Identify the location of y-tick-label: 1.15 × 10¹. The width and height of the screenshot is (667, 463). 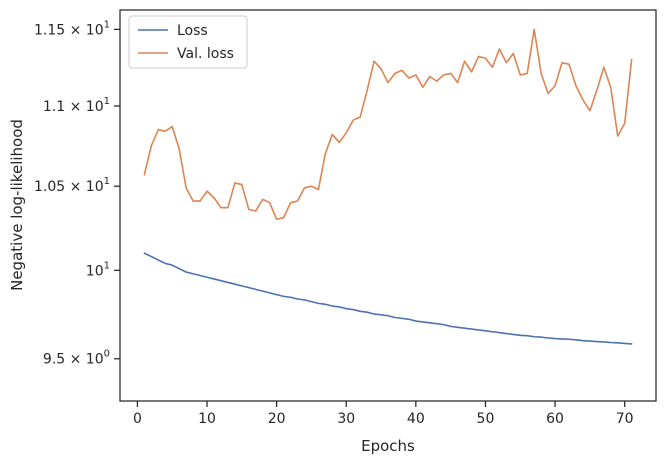
(72, 28).